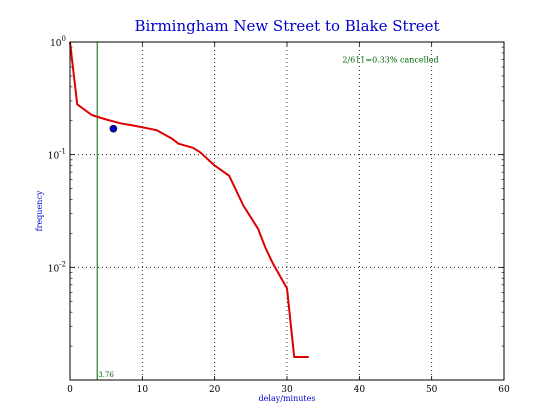 This screenshot has width=560, height=420. What do you see at coordinates (70, 390) in the screenshot?
I see `x-tick-label: 0` at bounding box center [70, 390].